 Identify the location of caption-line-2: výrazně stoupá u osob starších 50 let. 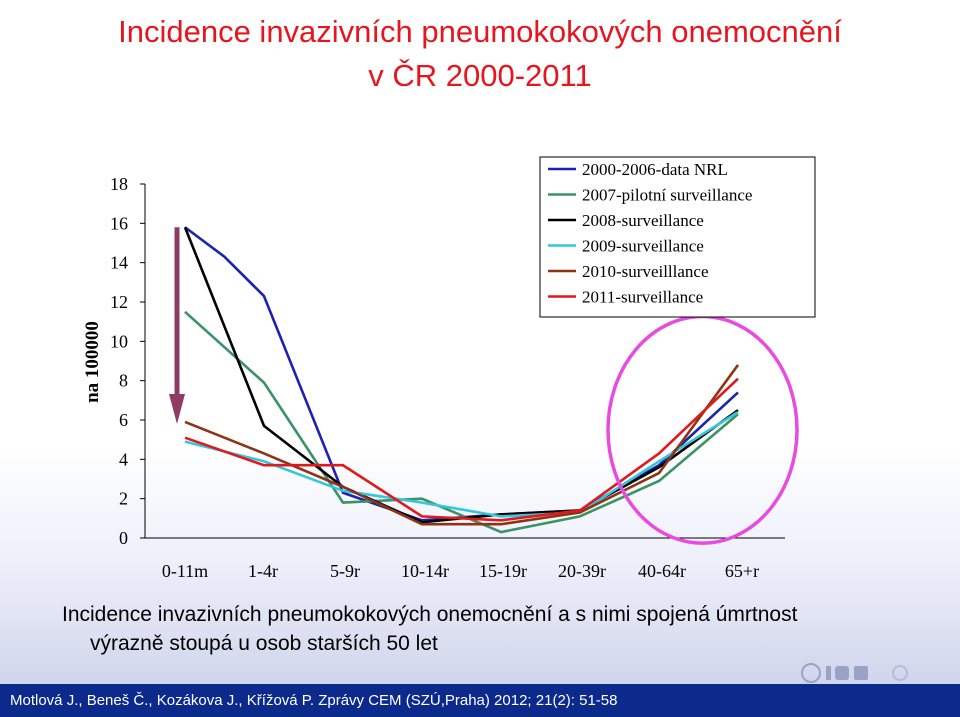
(264, 643).